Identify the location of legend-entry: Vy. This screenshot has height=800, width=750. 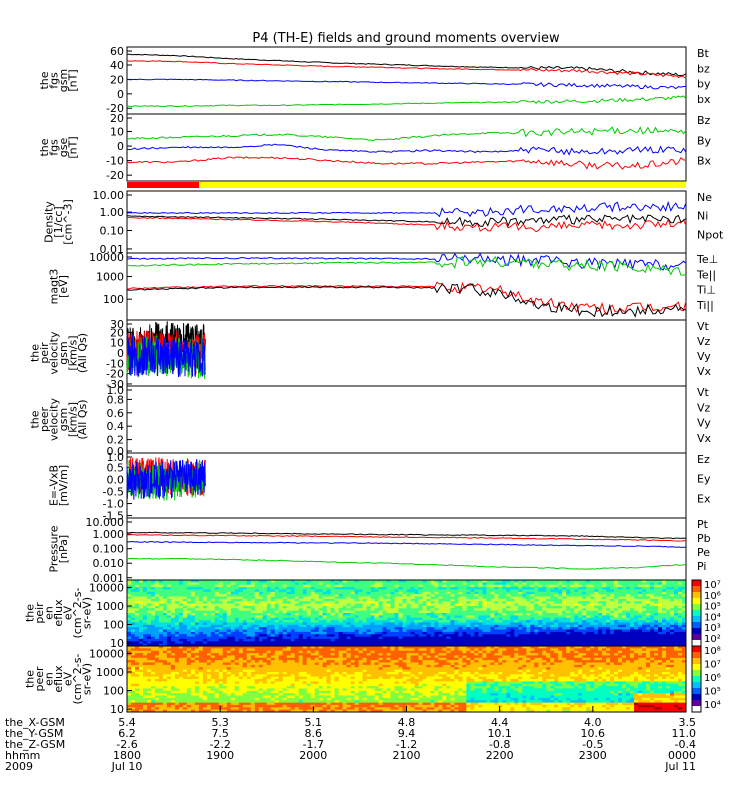
(704, 356).